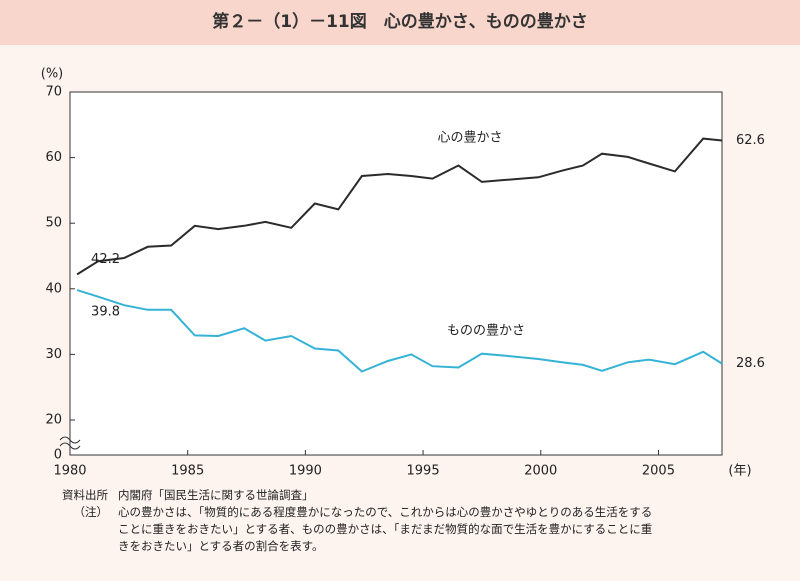 The height and width of the screenshot is (581, 800). Describe the element at coordinates (739, 471) in the screenshot. I see `x-unit: (年)` at that location.